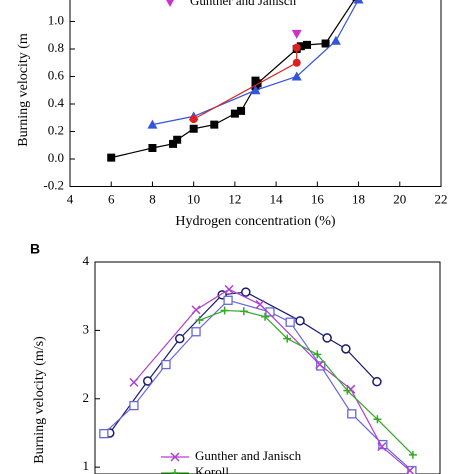 This screenshot has height=474, width=474. I want to click on y-tick-label: 0.6, so click(56, 74).